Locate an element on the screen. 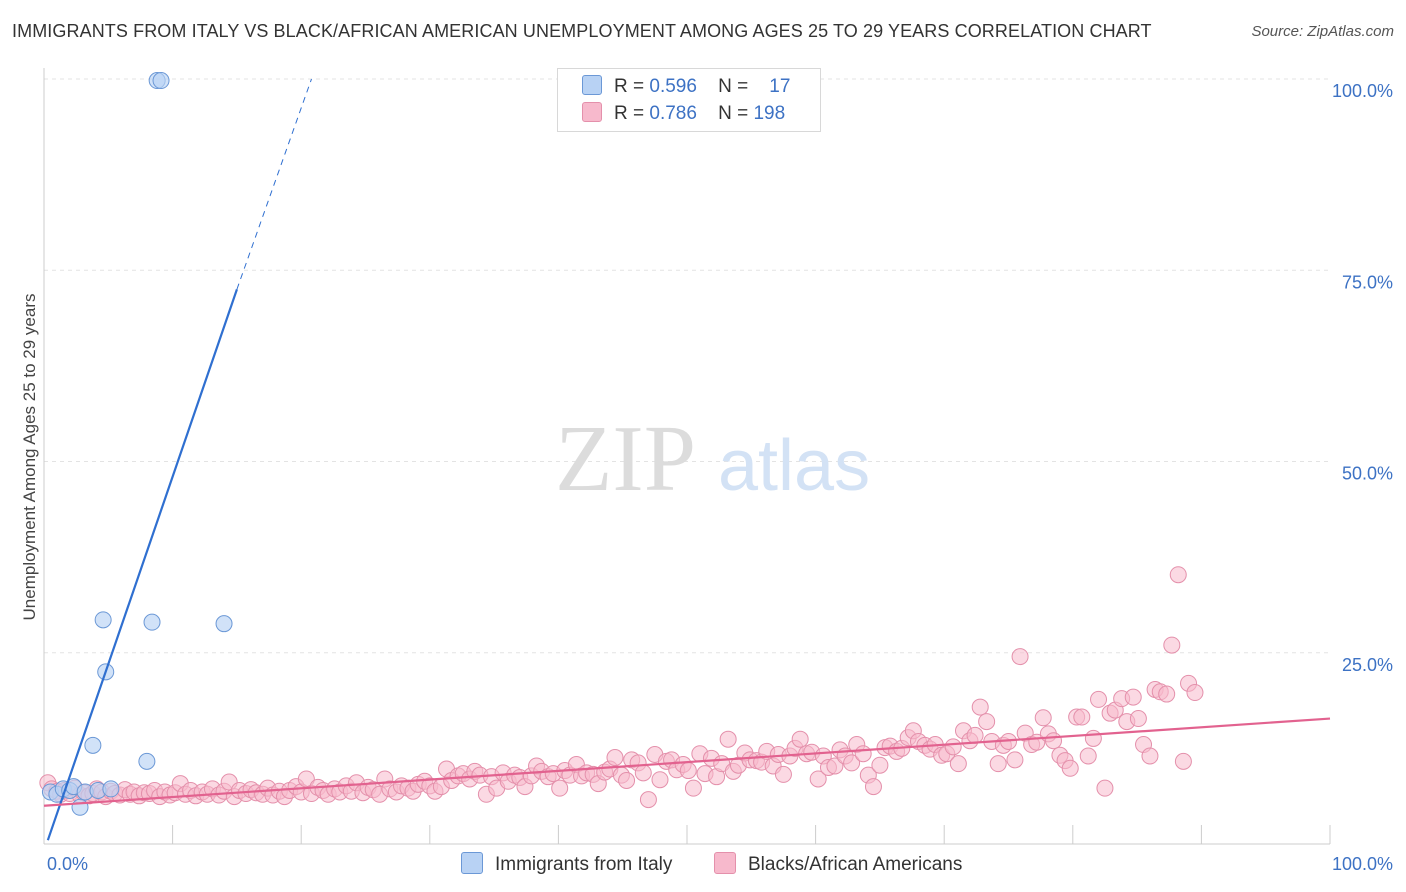 Image resolution: width=1406 pixels, height=892 pixels. legend-item-italy: Immigrants from Italy is located at coordinates (566, 864).